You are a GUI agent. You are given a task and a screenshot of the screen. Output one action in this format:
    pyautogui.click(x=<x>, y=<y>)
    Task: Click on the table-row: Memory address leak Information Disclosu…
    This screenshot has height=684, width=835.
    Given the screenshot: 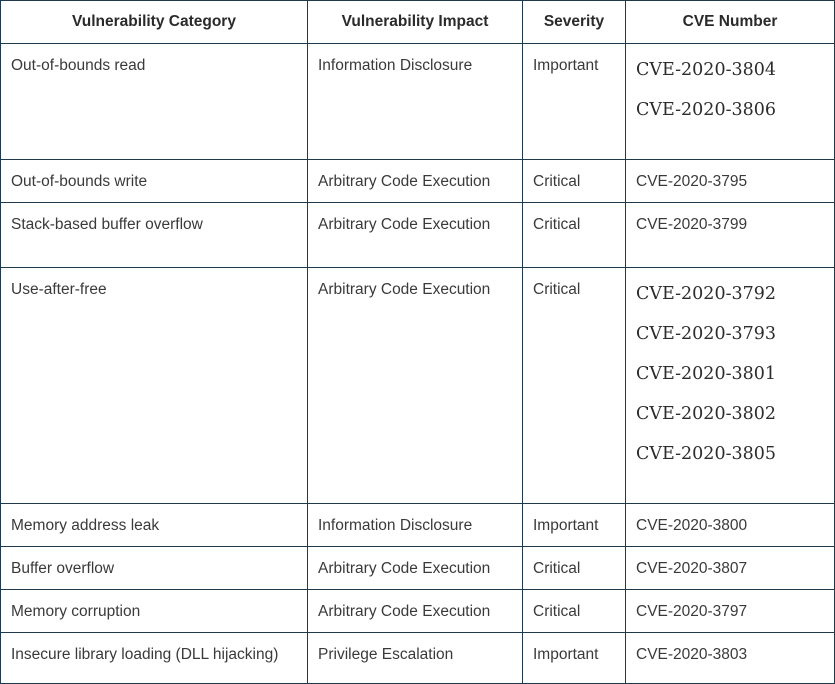 What is the action you would take?
    pyautogui.click(x=417, y=525)
    